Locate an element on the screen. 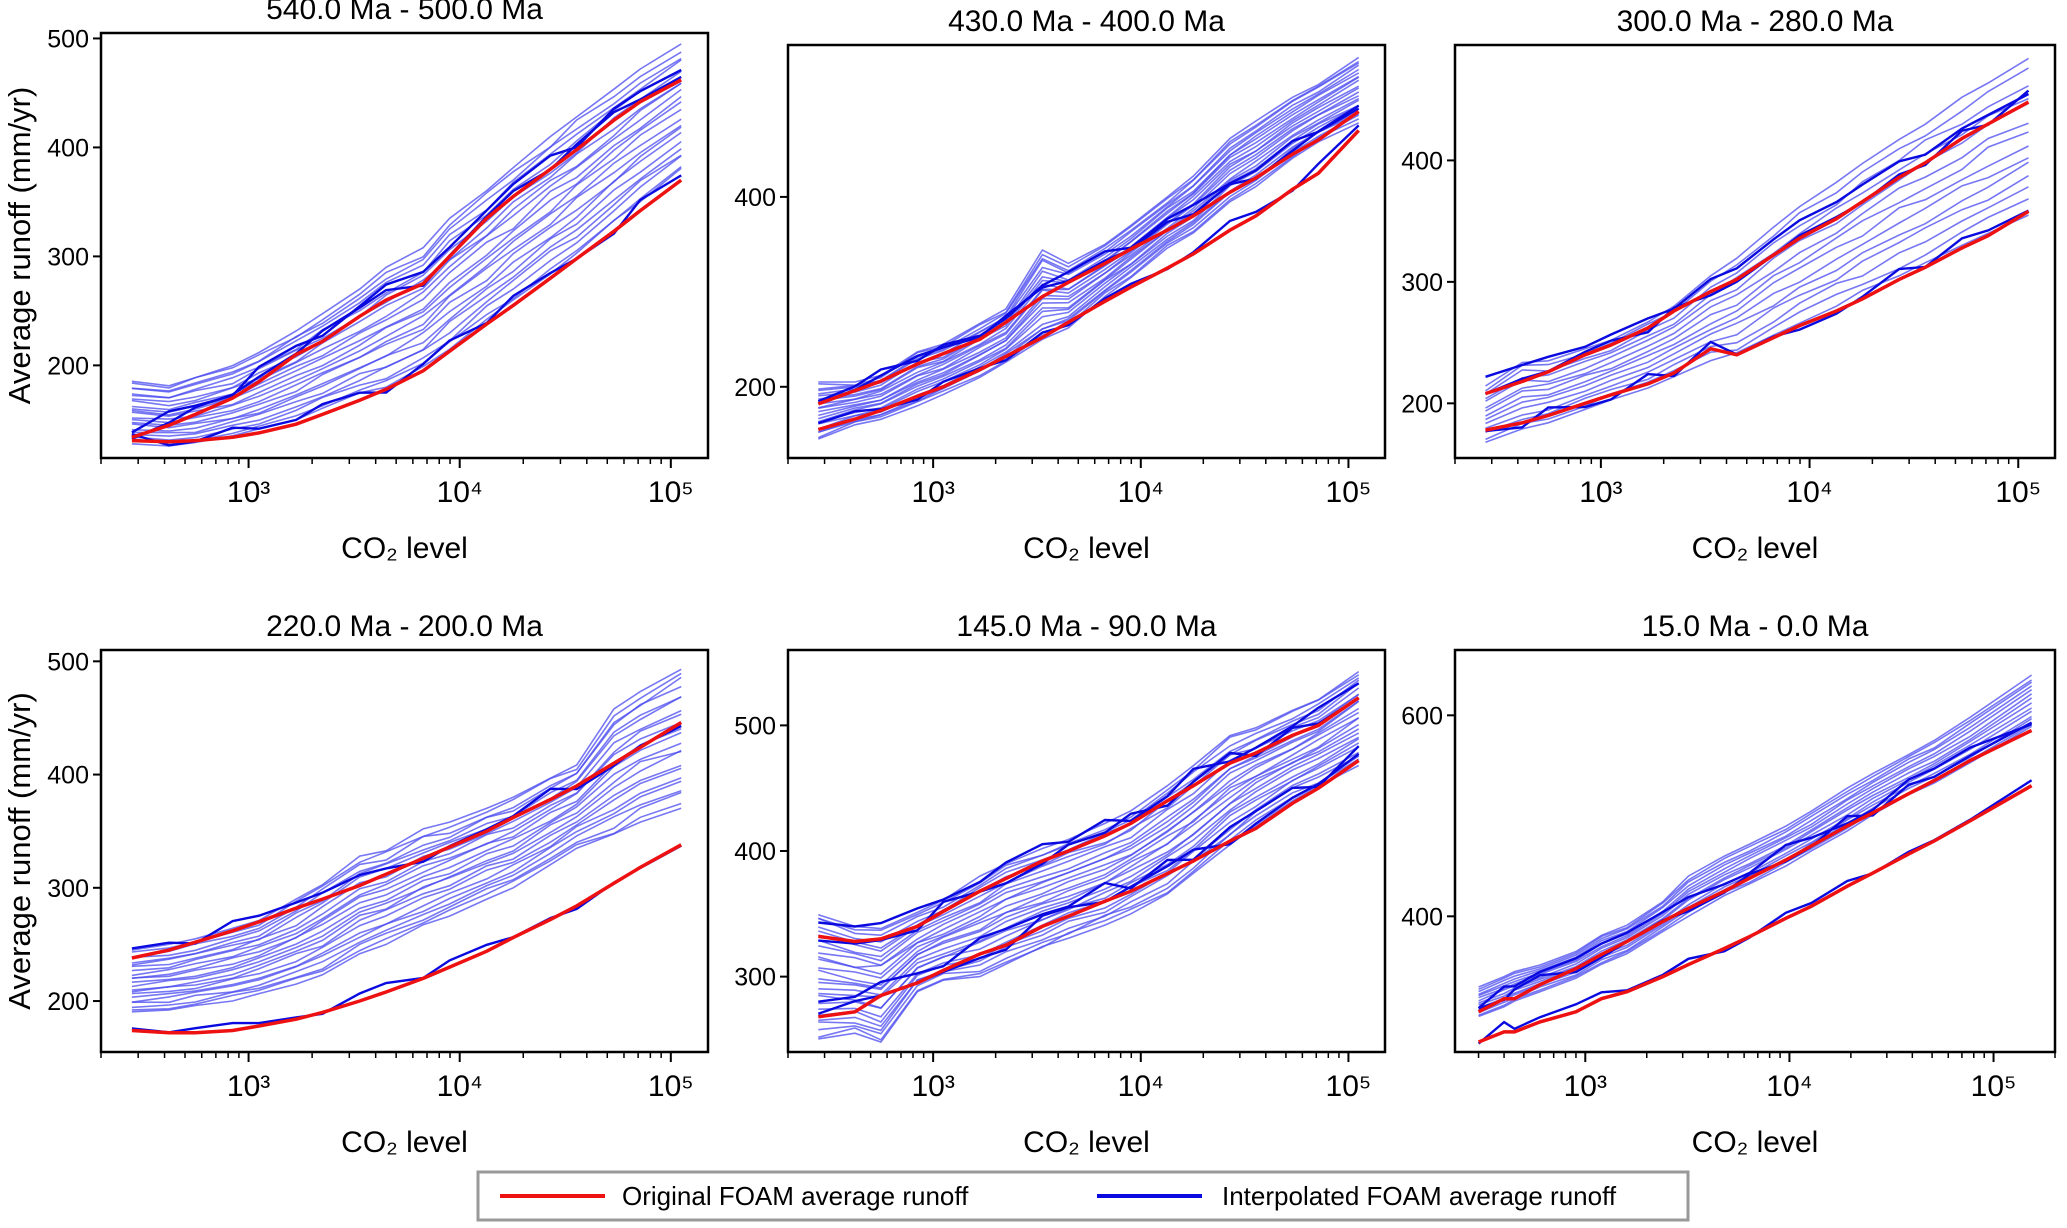 The height and width of the screenshot is (1228, 2067). panel-title: 145.0 Ma - 90.0 Ma is located at coordinates (1086, 626).